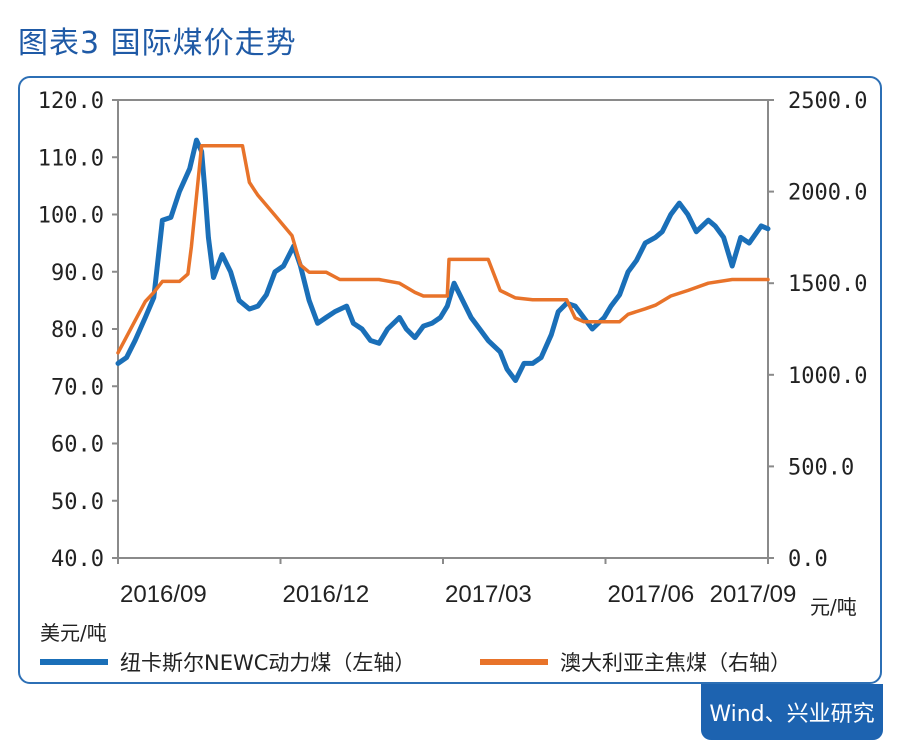 Image resolution: width=900 pixels, height=751 pixels. Describe the element at coordinates (675, 663) in the screenshot. I see `legend-item-coking-coal-label: 澳大利亚主焦煤（右轴）` at that location.